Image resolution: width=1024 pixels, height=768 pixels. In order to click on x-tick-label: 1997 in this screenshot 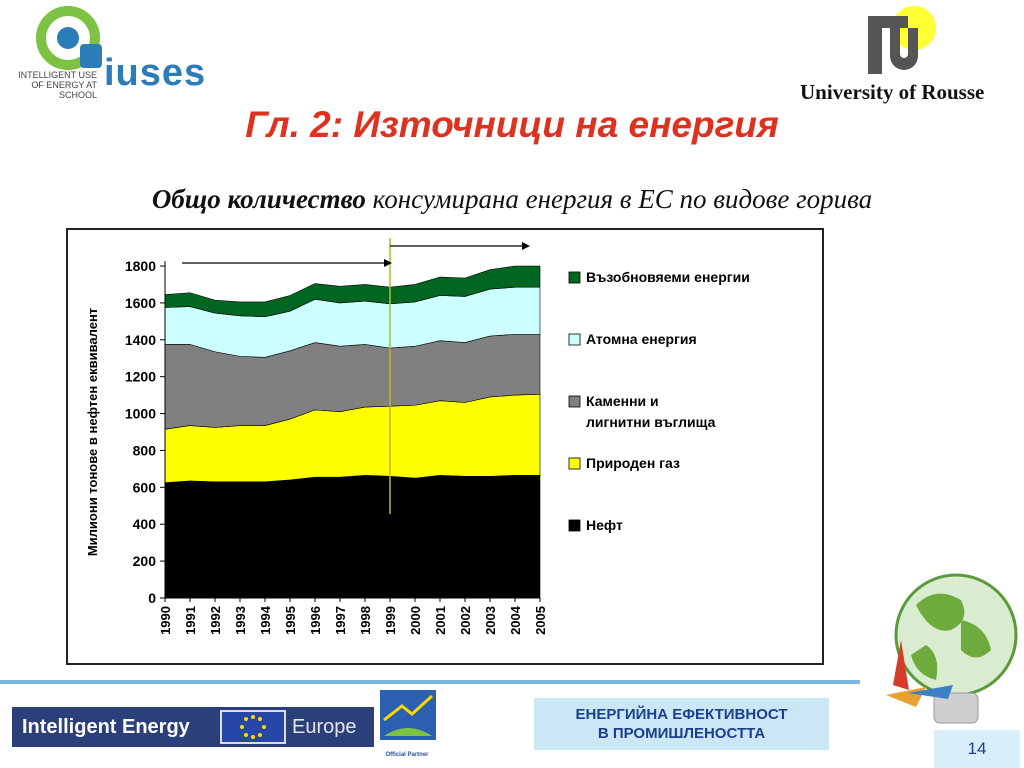, I will do `click(340, 620)`.